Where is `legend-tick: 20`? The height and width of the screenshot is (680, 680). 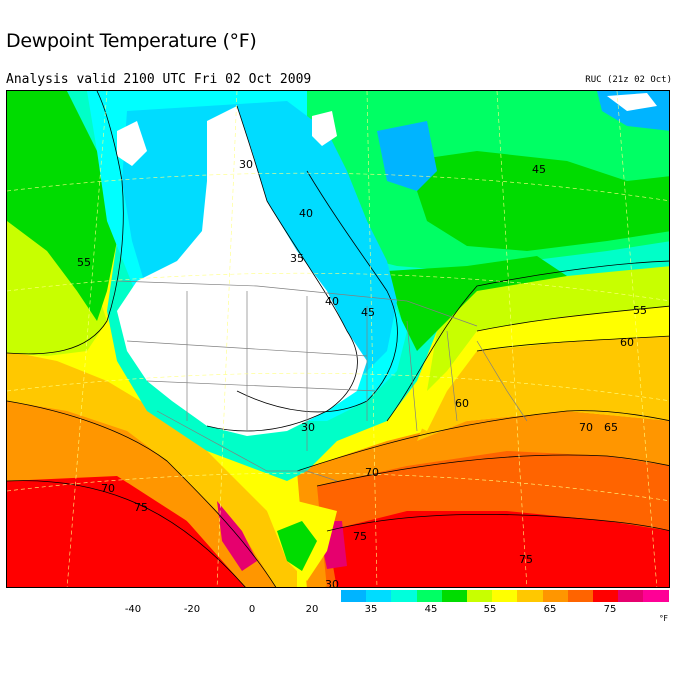
legend-tick: 20 is located at coordinates (312, 609).